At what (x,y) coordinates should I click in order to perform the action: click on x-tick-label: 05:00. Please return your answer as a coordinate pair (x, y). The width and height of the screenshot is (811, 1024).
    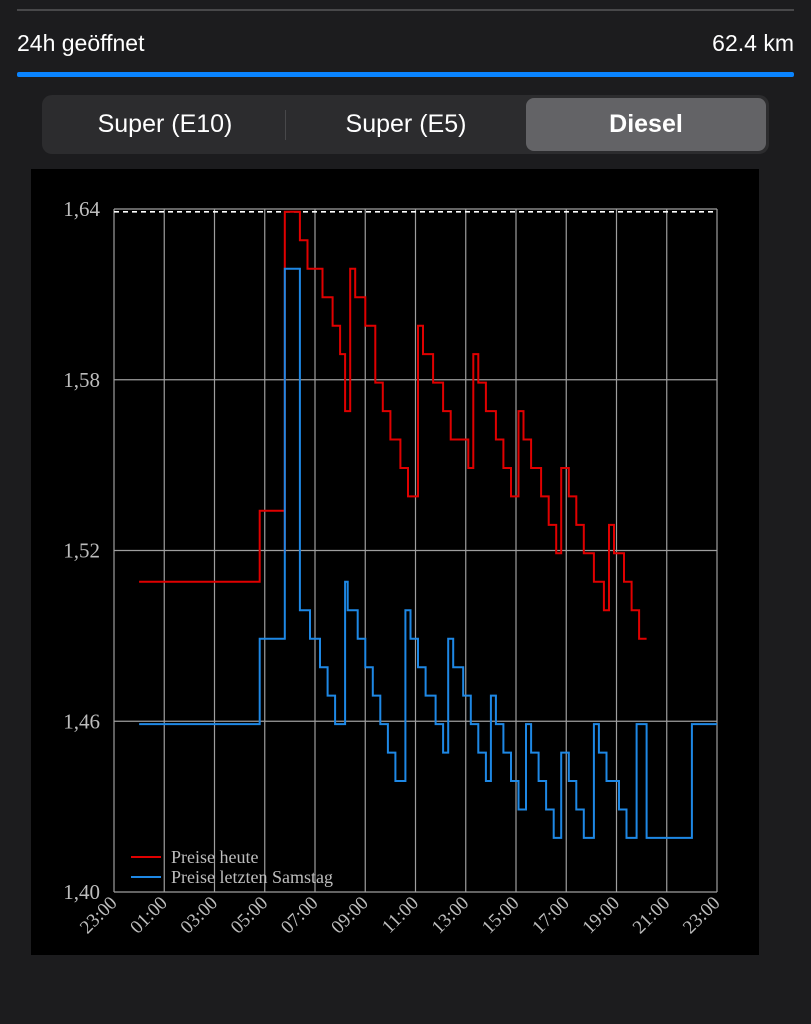
    Looking at the image, I should click on (249, 915).